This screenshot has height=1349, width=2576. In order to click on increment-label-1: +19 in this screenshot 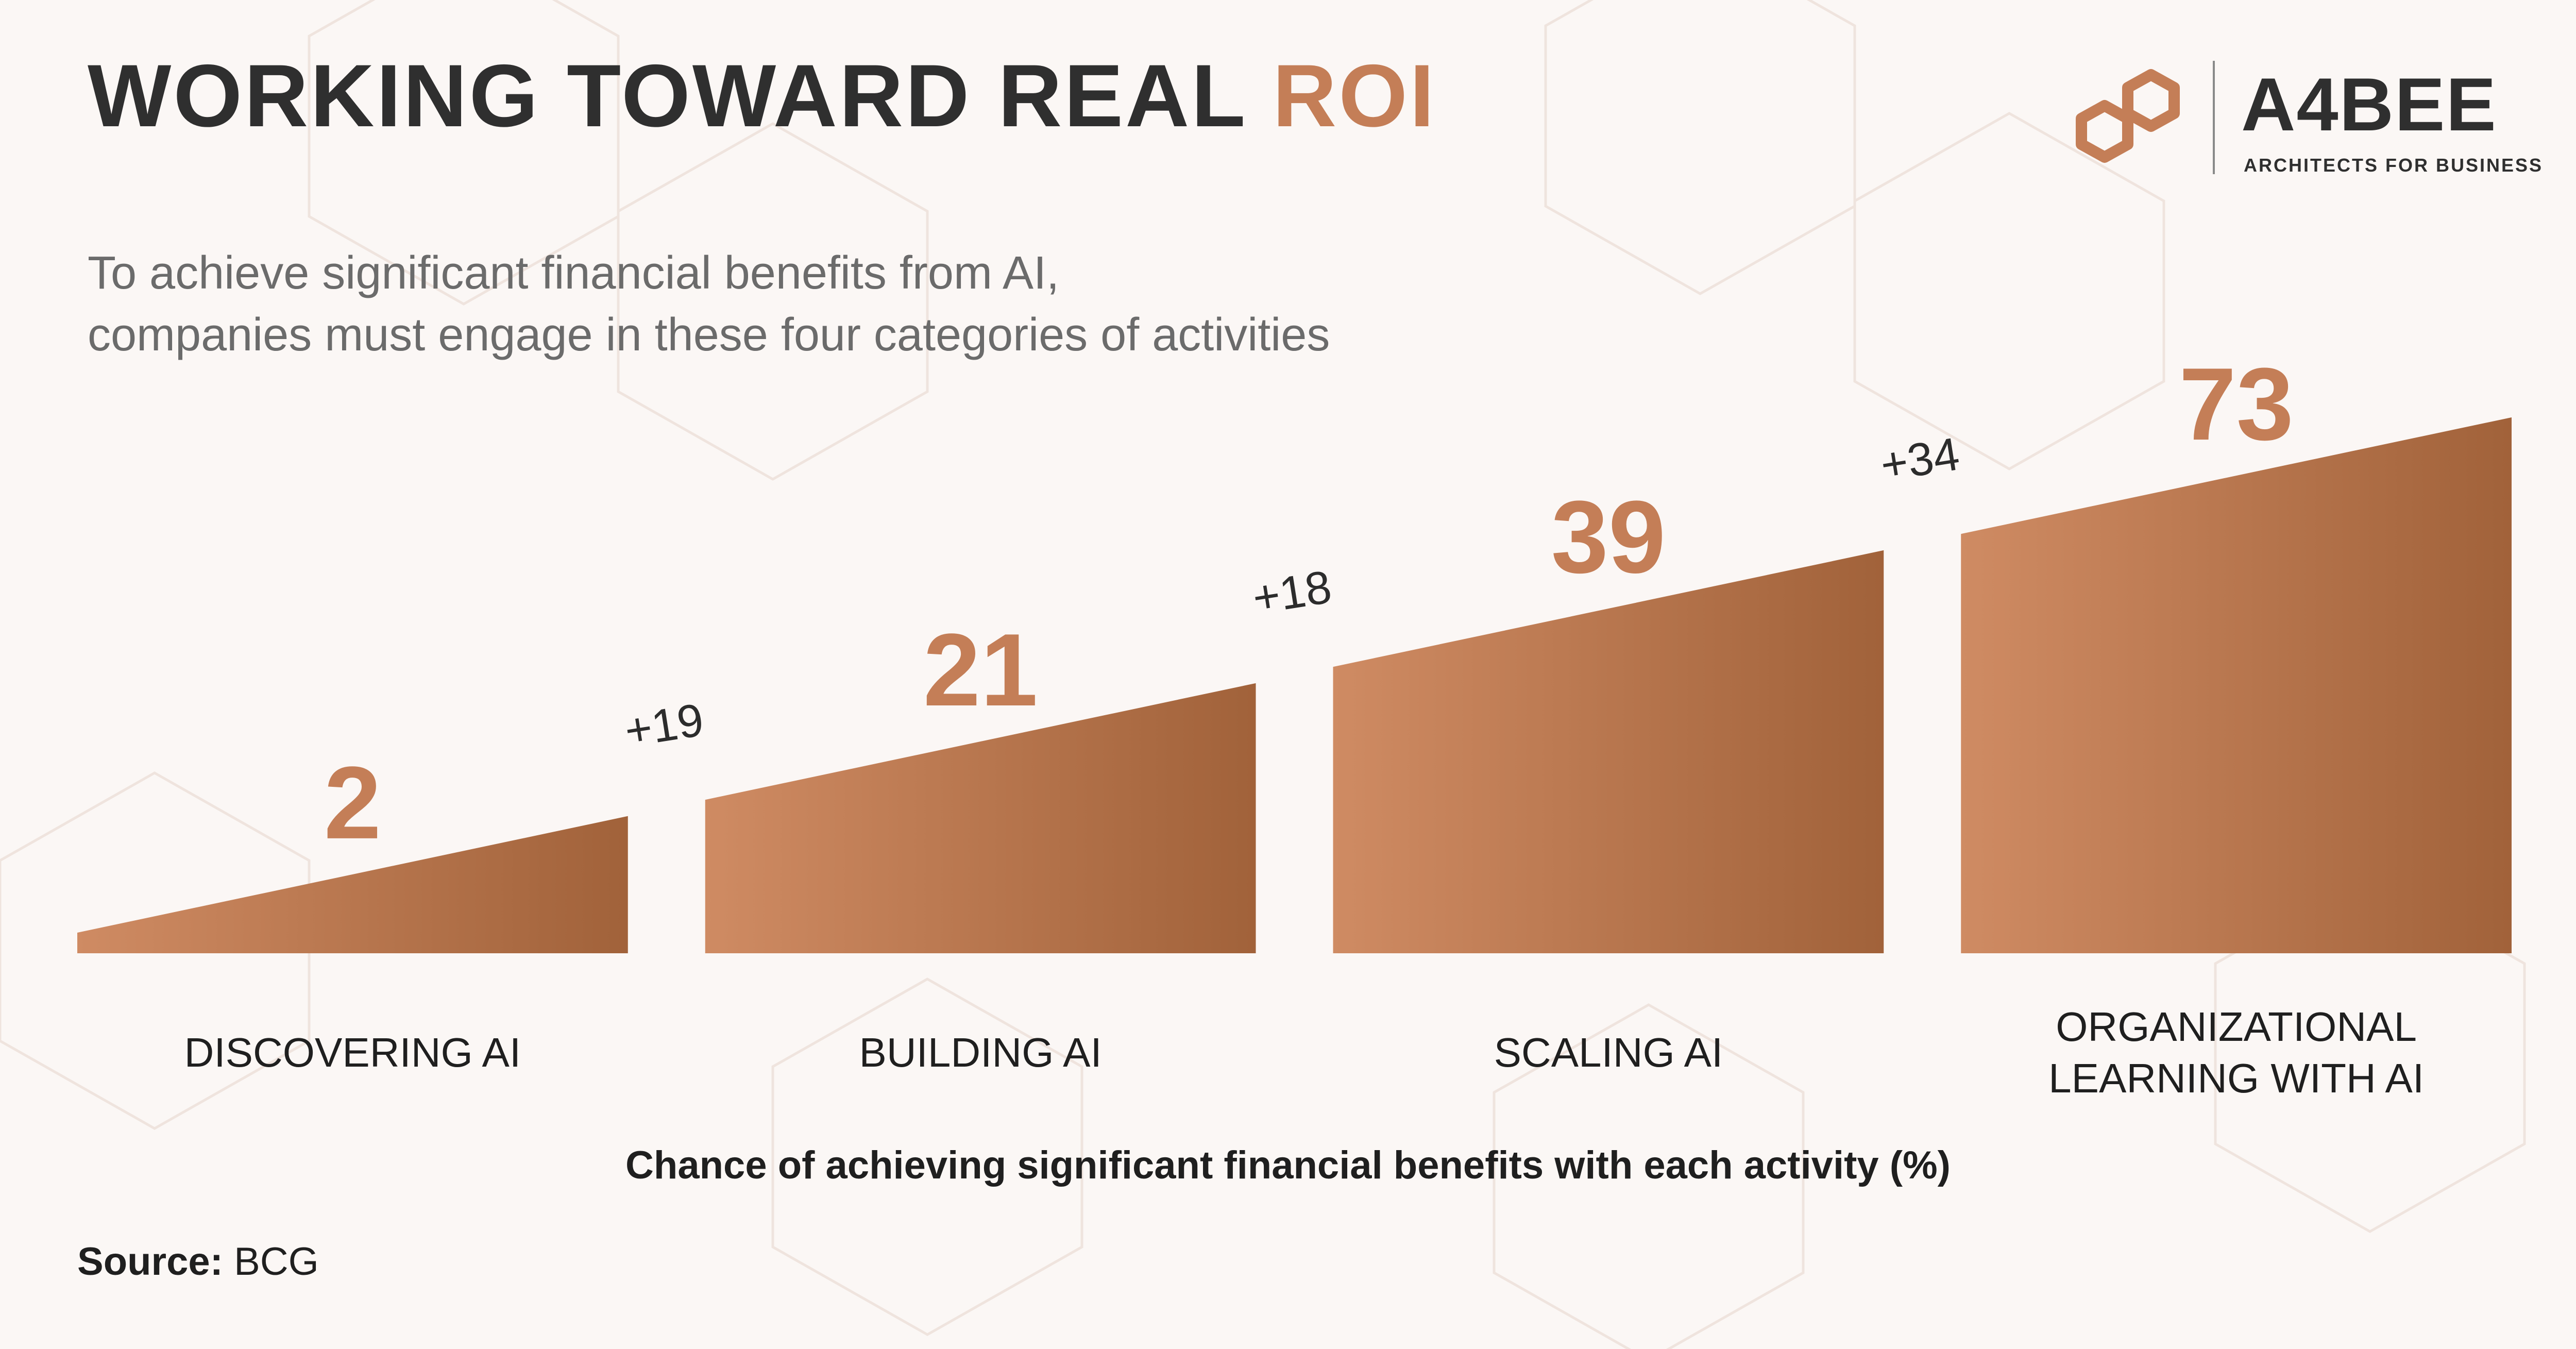, I will do `click(664, 725)`.